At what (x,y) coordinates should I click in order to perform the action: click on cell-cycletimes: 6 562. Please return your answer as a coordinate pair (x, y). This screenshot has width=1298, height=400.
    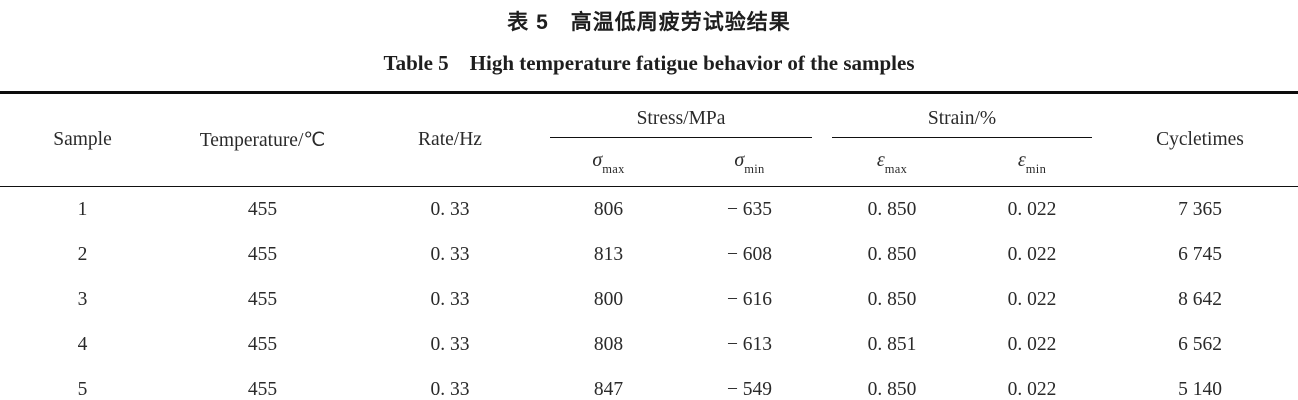
    Looking at the image, I should click on (1200, 344).